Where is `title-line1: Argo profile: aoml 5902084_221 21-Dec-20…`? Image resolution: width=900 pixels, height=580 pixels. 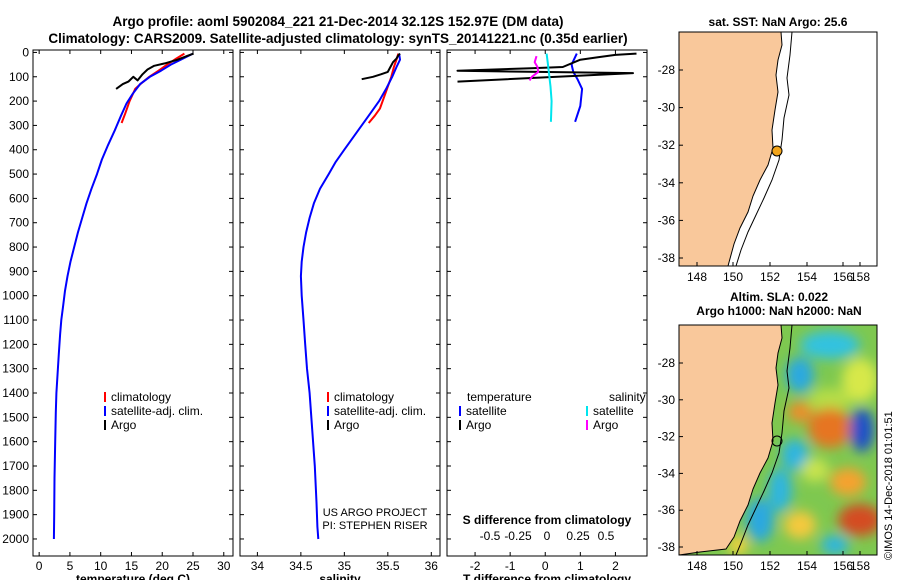
title-line1: Argo profile: aoml 5902084_221 21-Dec-20… is located at coordinates (338, 21).